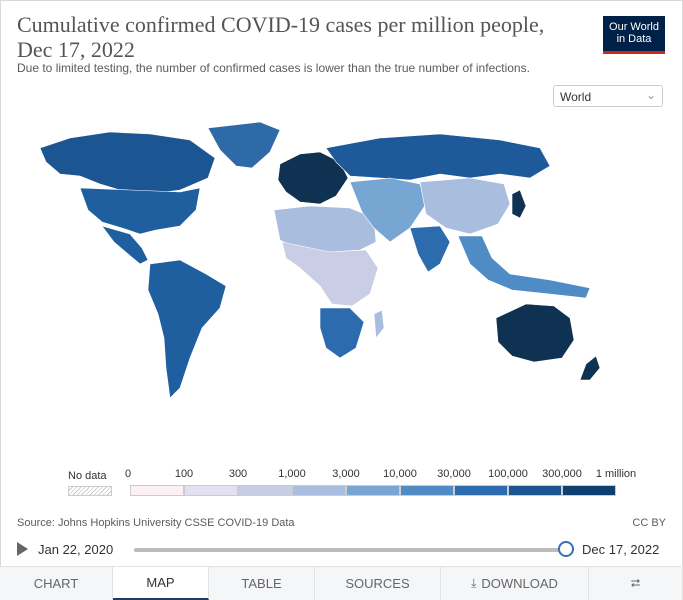 The height and width of the screenshot is (600, 683). I want to click on chevron-down-icon: ⌄, so click(650, 95).